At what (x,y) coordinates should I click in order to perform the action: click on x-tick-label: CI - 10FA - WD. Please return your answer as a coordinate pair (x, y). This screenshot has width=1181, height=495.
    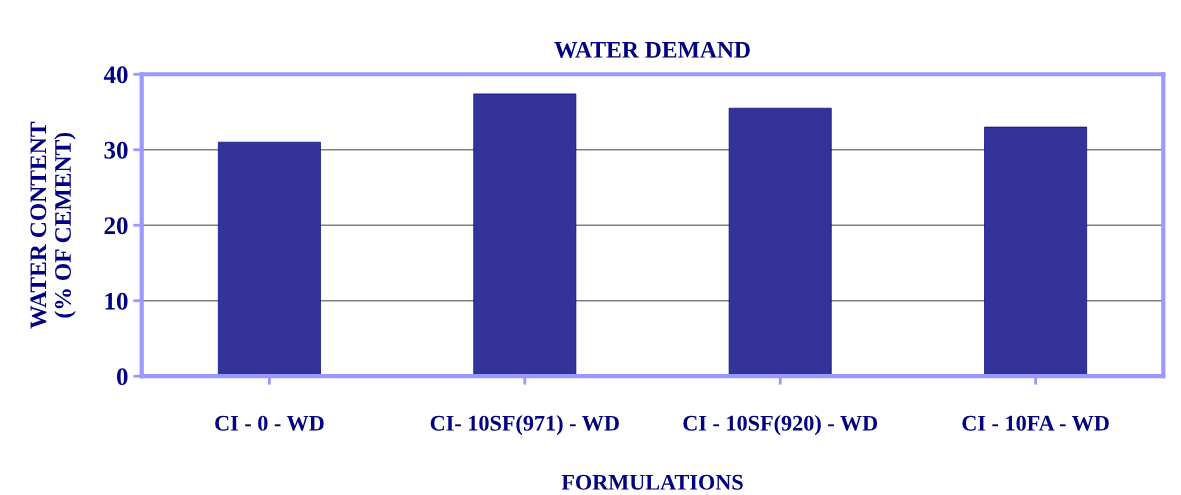
    Looking at the image, I should click on (1035, 423).